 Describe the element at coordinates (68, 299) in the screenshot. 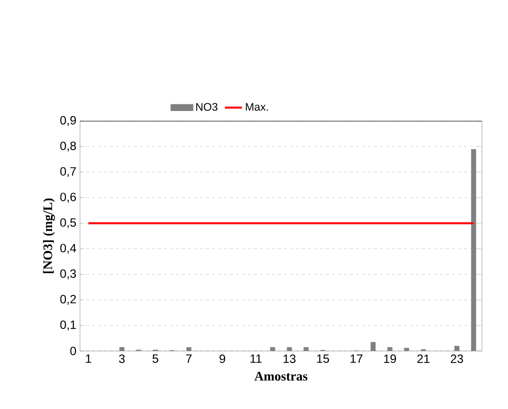

I see `y-tick-label: 0,2` at that location.